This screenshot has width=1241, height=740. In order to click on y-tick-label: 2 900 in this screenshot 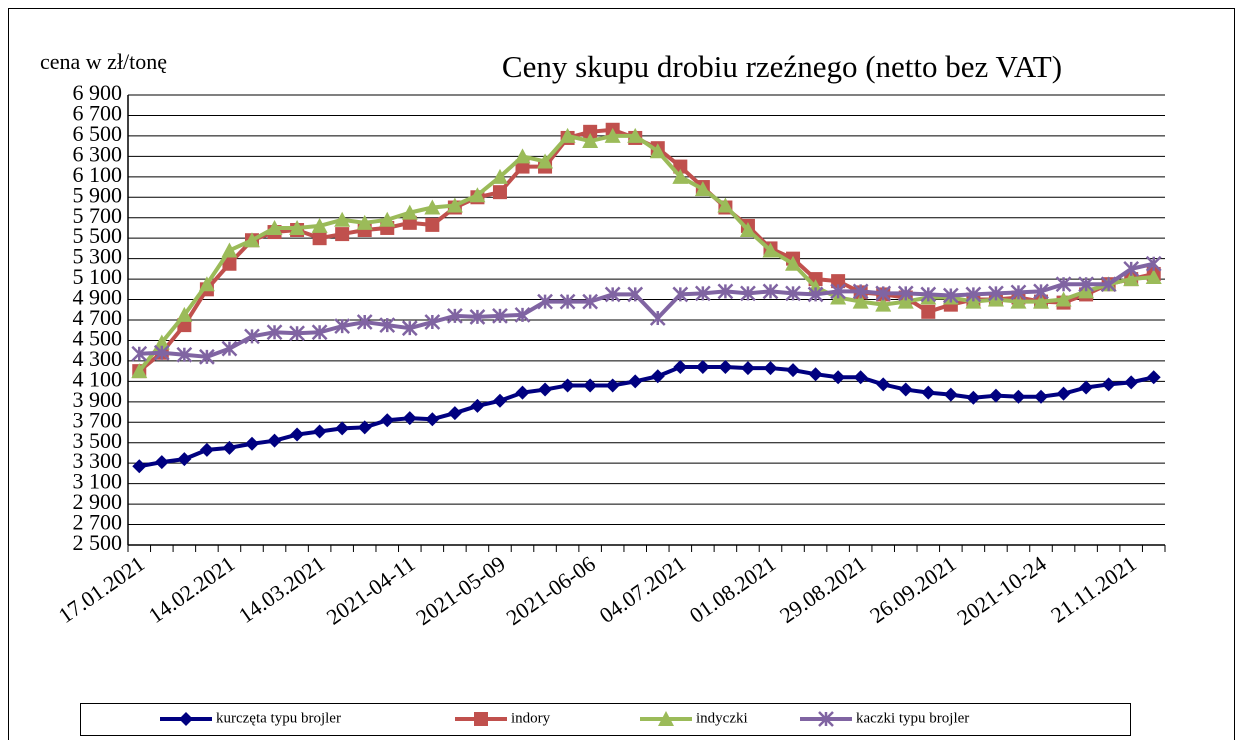, I will do `click(98, 501)`.